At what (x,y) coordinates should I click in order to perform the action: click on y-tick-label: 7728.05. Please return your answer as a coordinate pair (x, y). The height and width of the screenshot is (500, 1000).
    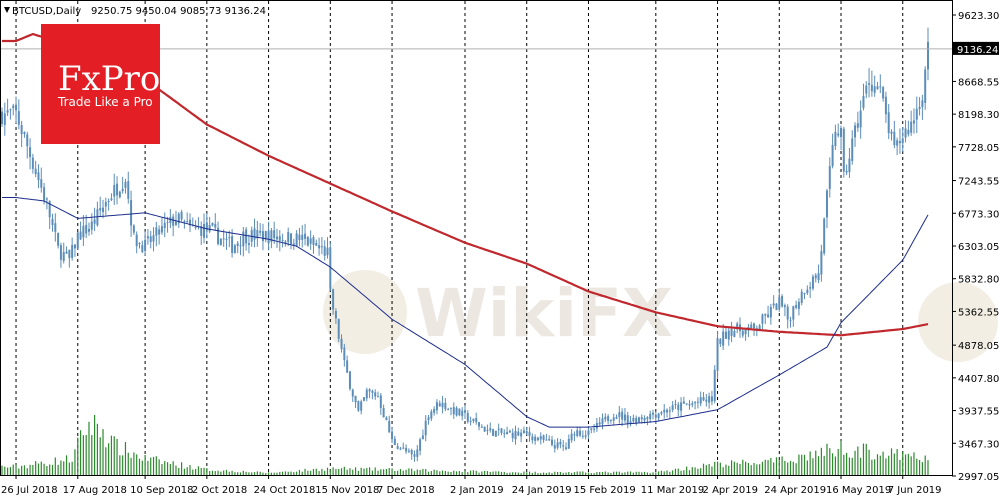
    Looking at the image, I should click on (978, 148).